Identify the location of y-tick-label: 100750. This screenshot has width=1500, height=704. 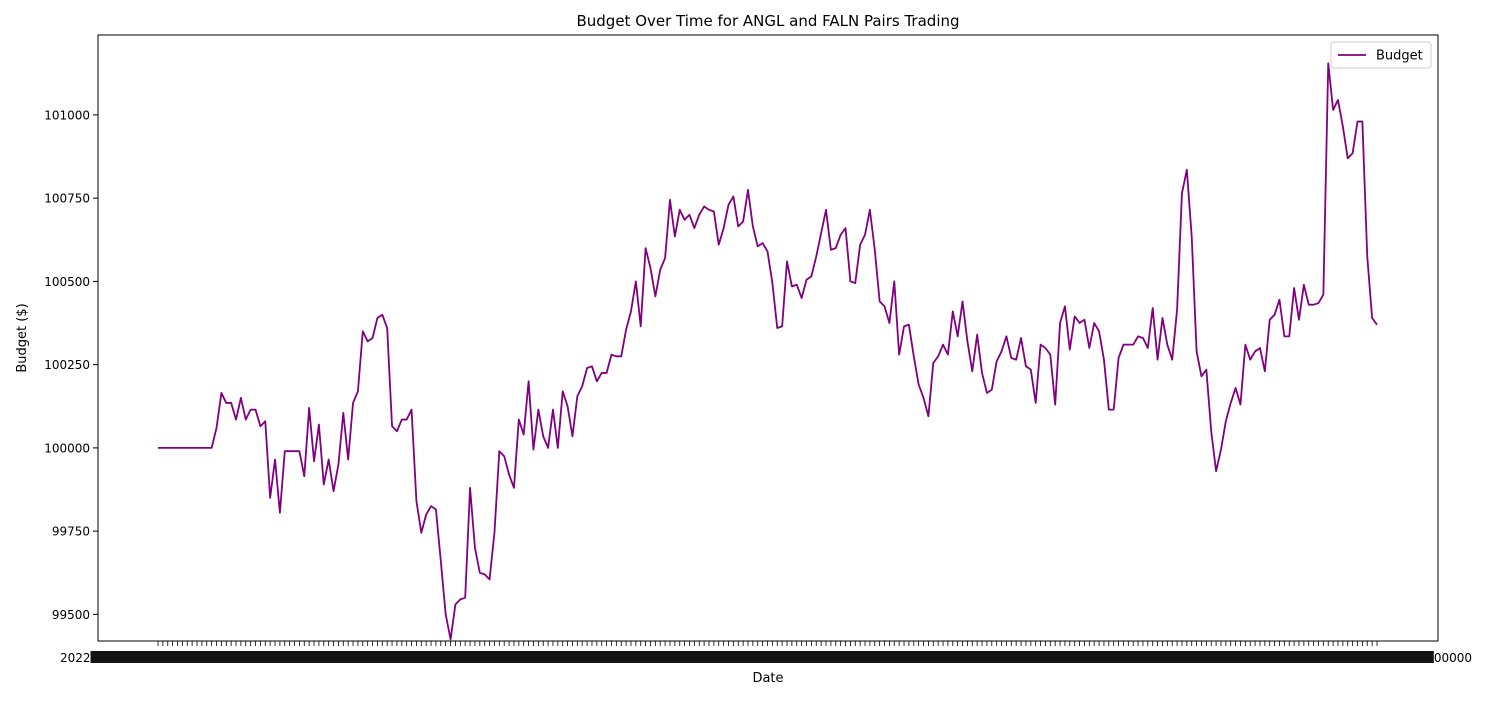
(67, 199).